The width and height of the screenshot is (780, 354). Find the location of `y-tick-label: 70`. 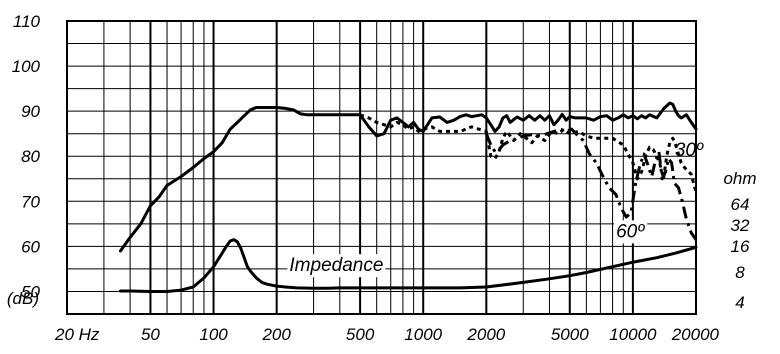

y-tick-label: 70 is located at coordinates (30, 201).